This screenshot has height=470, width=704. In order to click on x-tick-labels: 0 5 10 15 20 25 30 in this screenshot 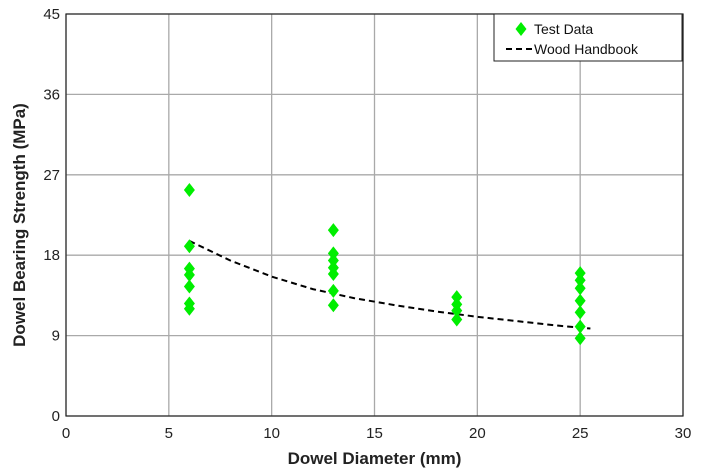, I will do `click(377, 433)`.